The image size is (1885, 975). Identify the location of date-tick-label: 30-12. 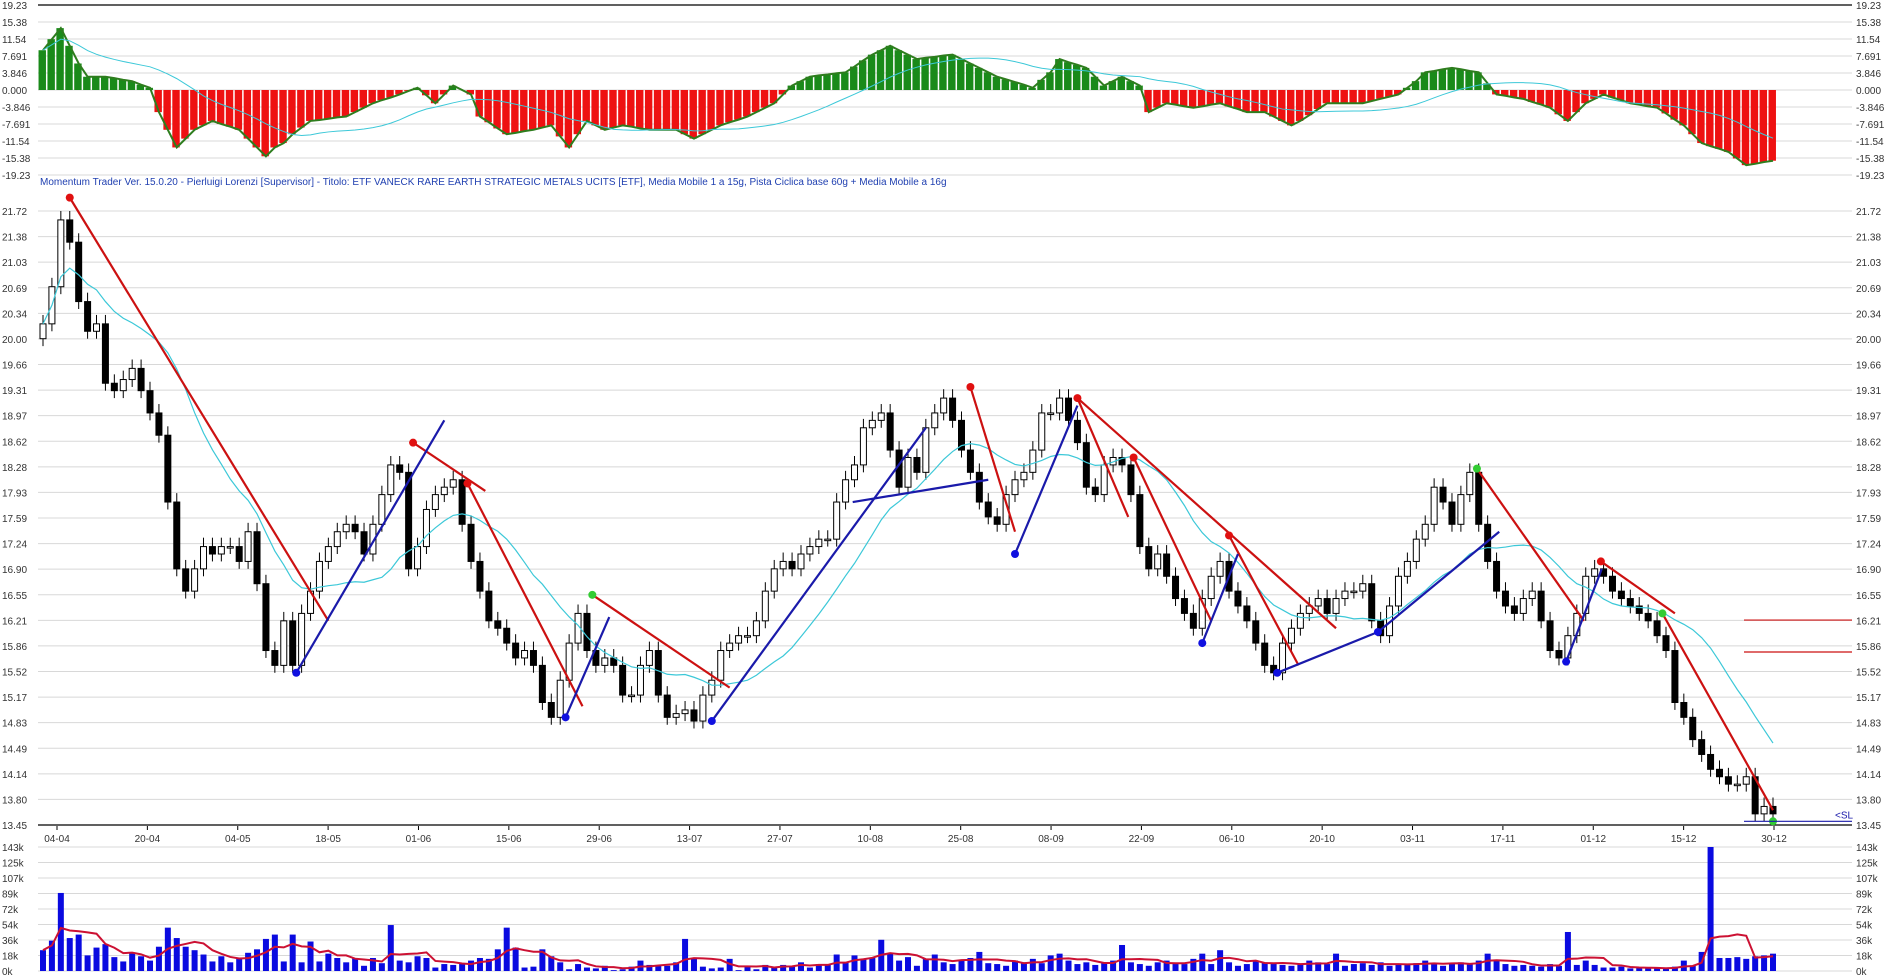
(1774, 839).